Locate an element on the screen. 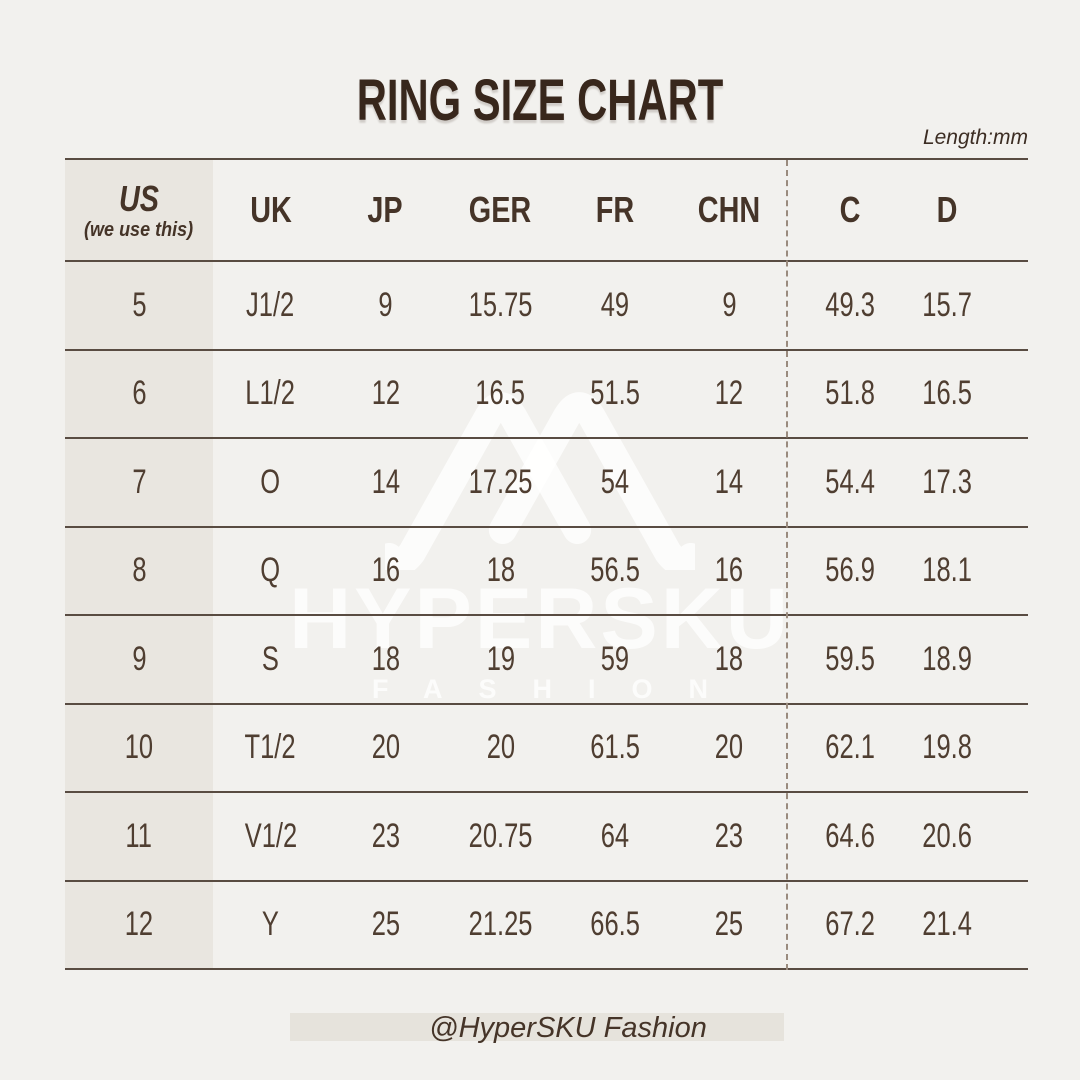  cell-value: 67.2 is located at coordinates (850, 924).